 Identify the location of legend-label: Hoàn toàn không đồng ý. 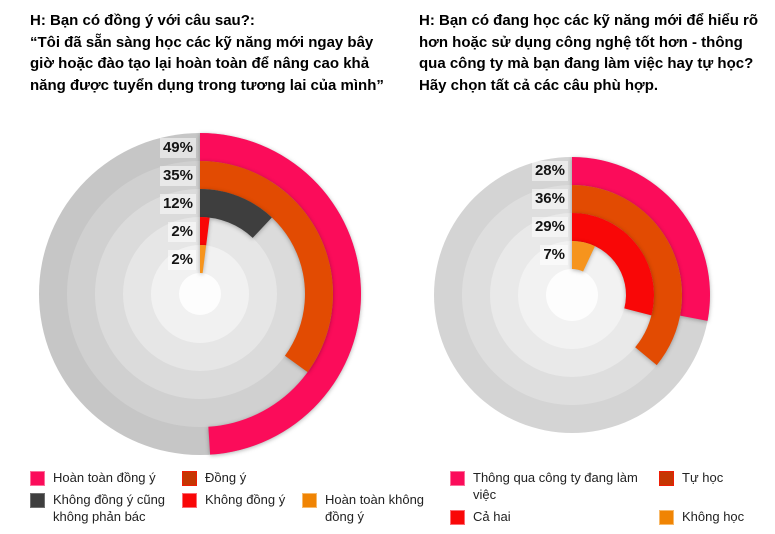
(375, 508).